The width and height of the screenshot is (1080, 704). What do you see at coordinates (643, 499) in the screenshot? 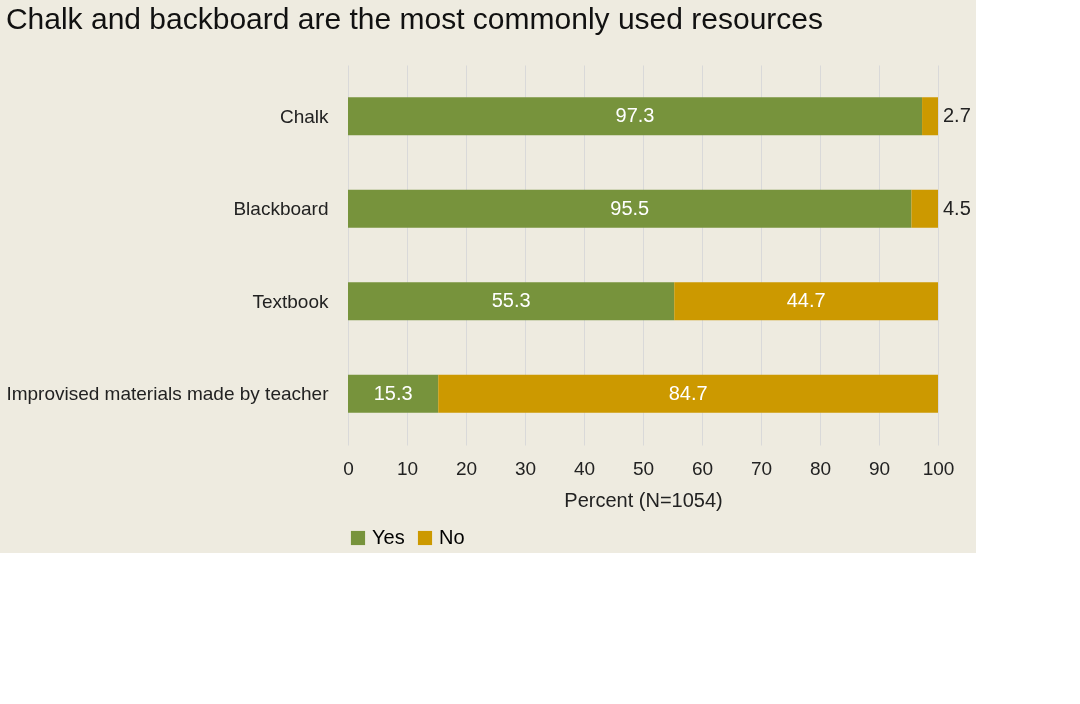
I see `x-axis-title: Percent (N=1054)` at bounding box center [643, 499].